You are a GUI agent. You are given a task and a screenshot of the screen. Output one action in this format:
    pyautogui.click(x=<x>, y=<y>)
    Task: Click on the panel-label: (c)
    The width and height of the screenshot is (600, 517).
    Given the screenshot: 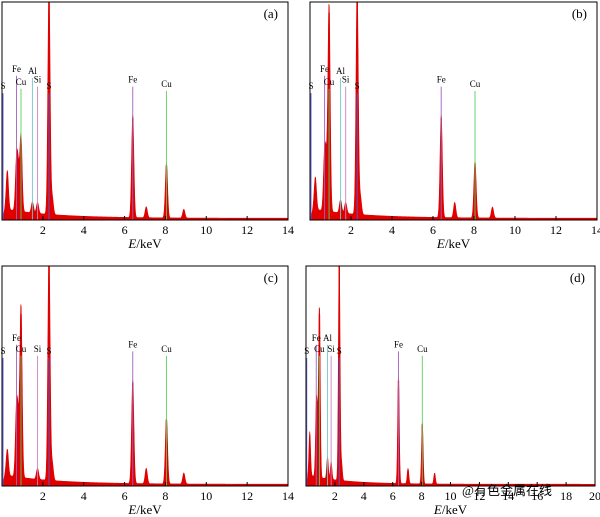 What is the action you would take?
    pyautogui.click(x=271, y=277)
    